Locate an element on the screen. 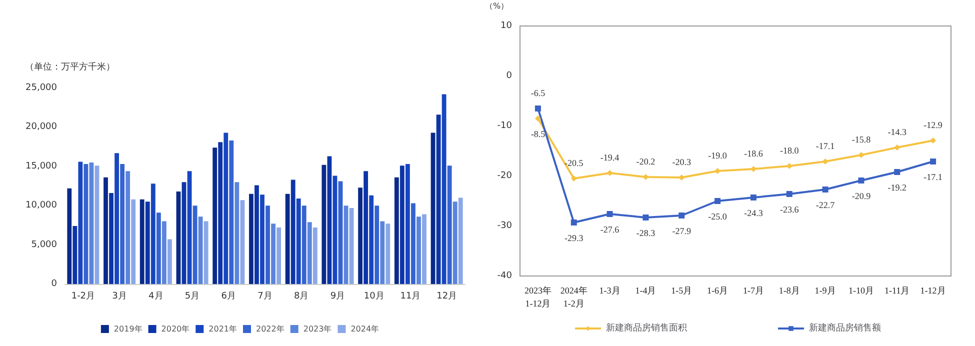  data-label: -27.9 is located at coordinates (682, 231).